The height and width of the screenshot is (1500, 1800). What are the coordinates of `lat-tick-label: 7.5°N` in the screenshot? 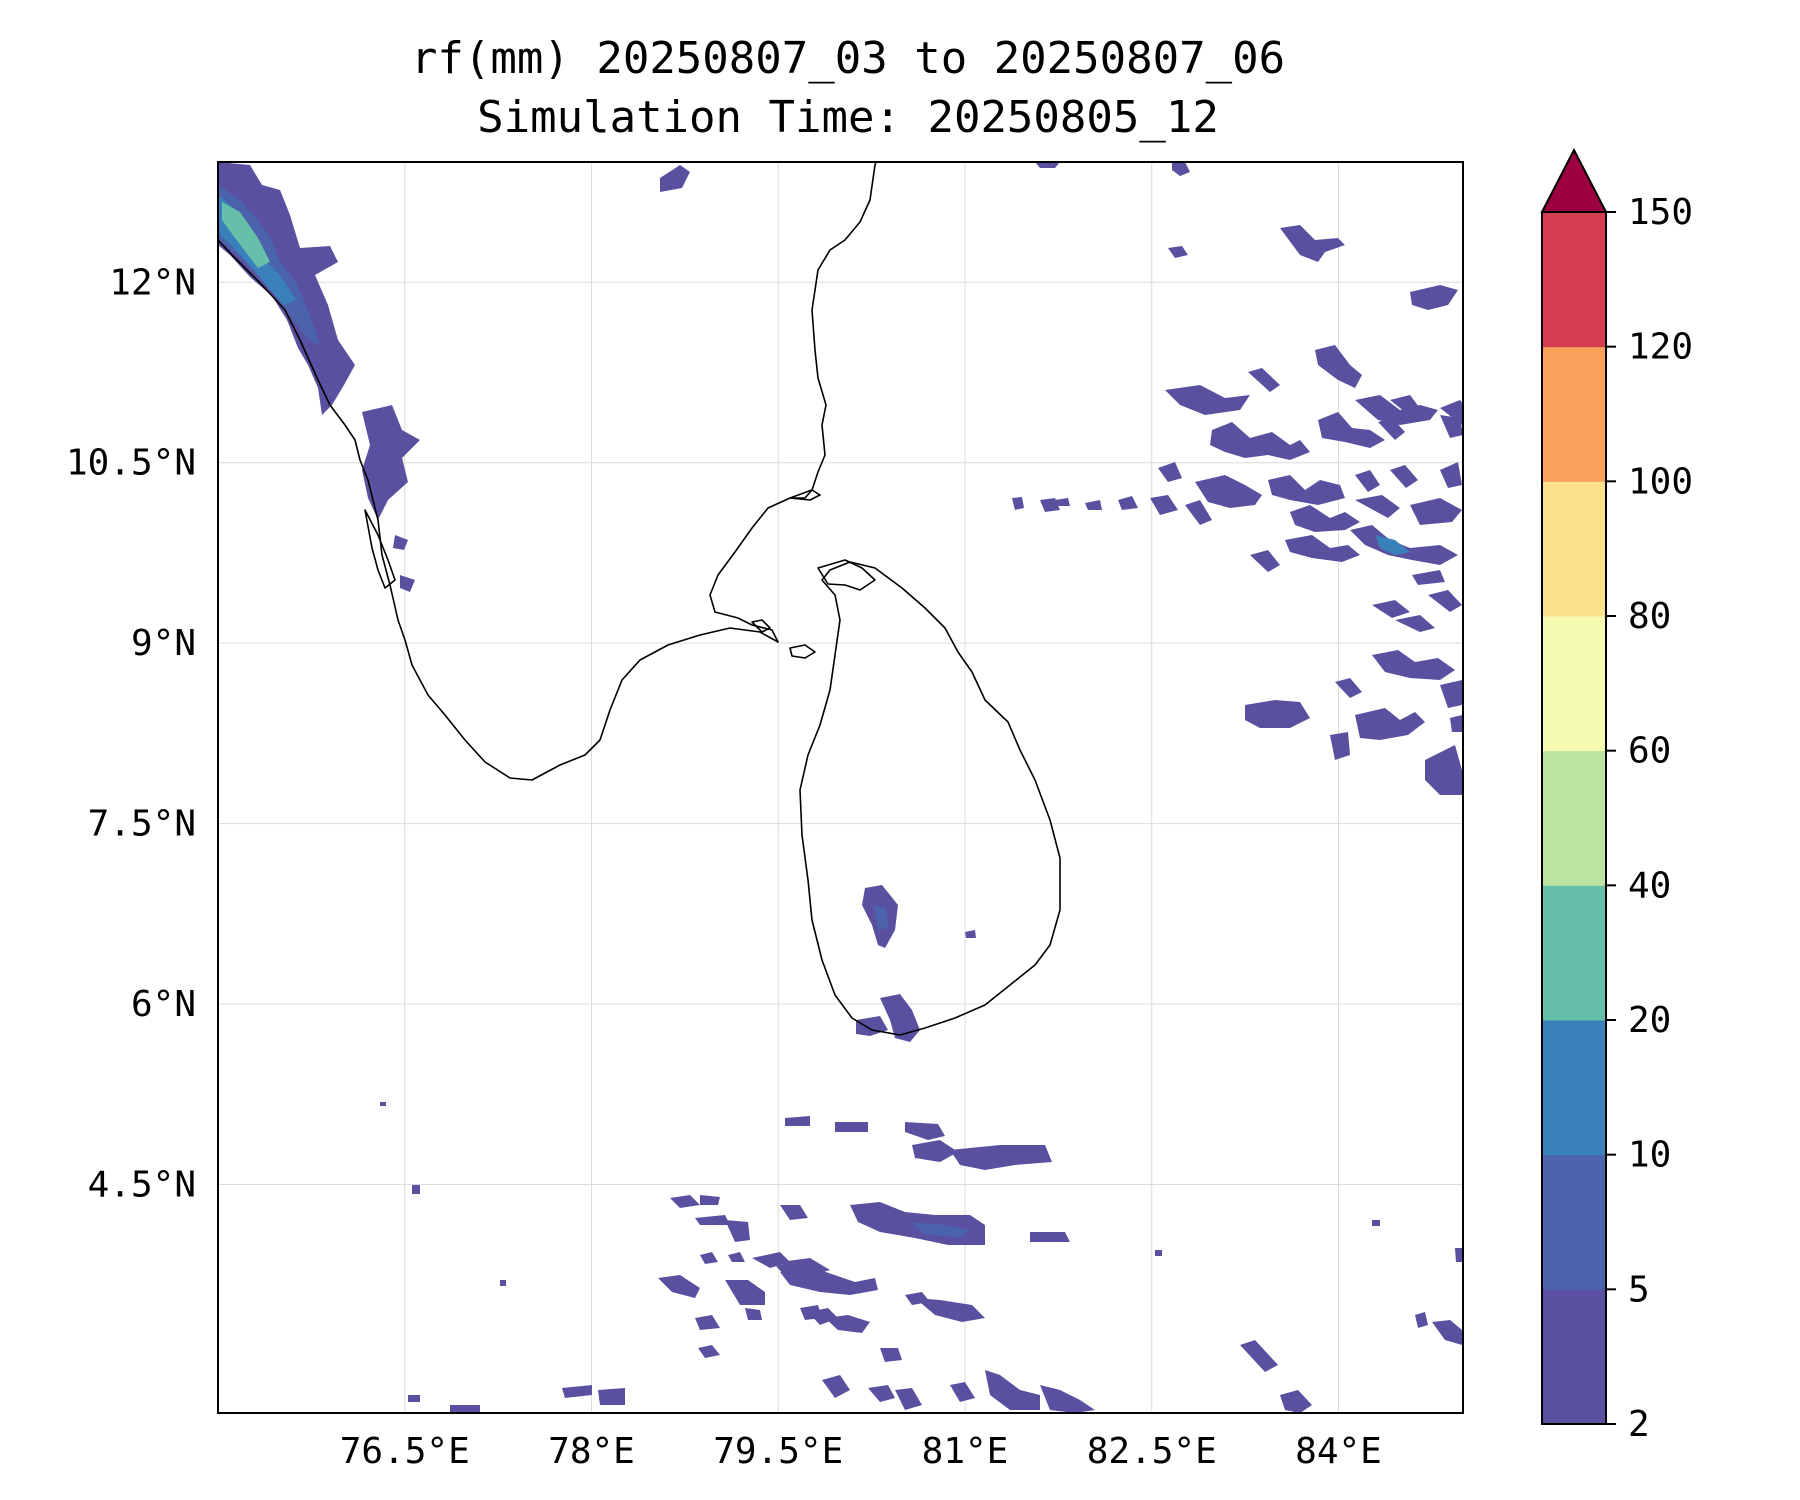 It's located at (142, 824).